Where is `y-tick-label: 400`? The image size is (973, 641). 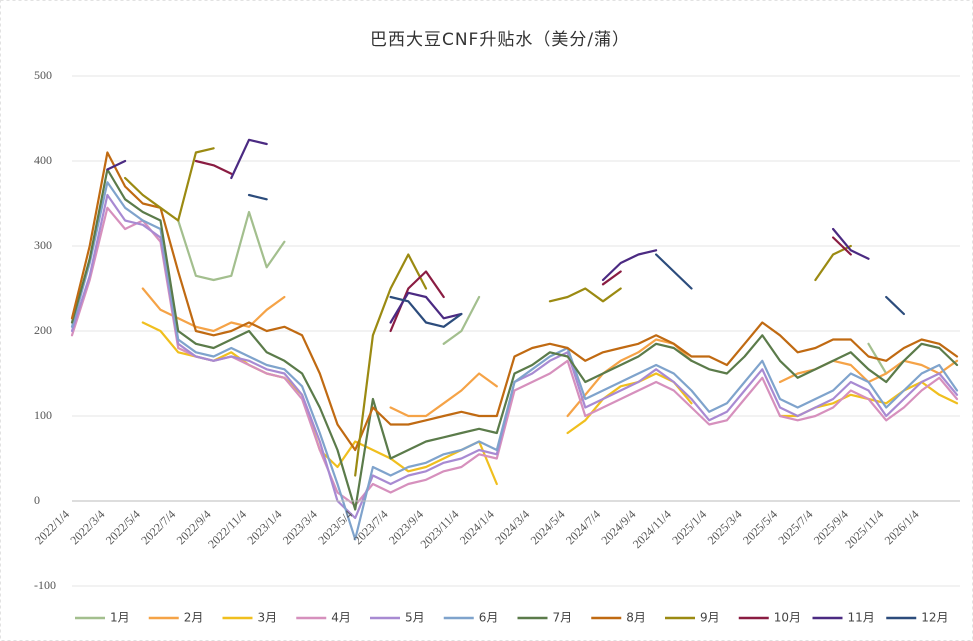 y-tick-label: 400 is located at coordinates (43, 160).